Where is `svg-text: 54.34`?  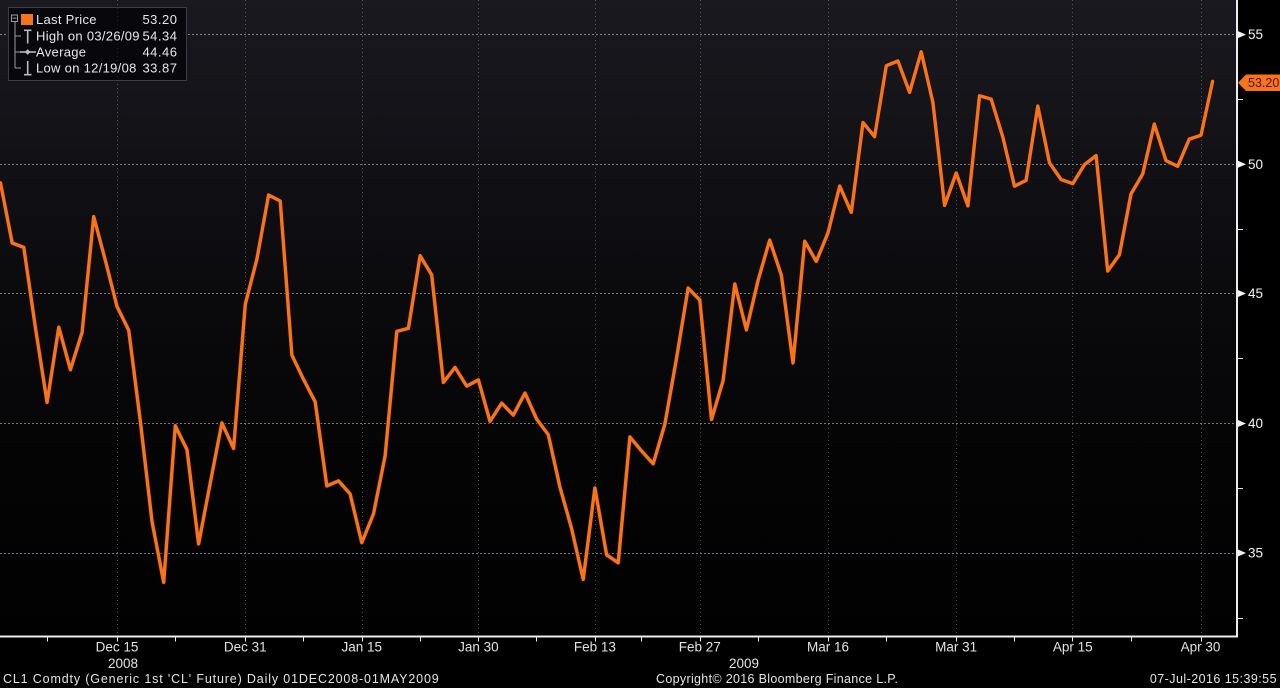
svg-text: 54.34 is located at coordinates (159, 36).